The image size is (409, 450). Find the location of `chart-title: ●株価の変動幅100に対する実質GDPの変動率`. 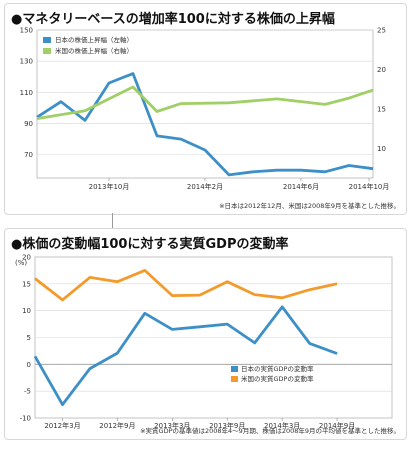

chart-title: ●株価の変動幅100に対する実質GDPの変動率 is located at coordinates (150, 244).